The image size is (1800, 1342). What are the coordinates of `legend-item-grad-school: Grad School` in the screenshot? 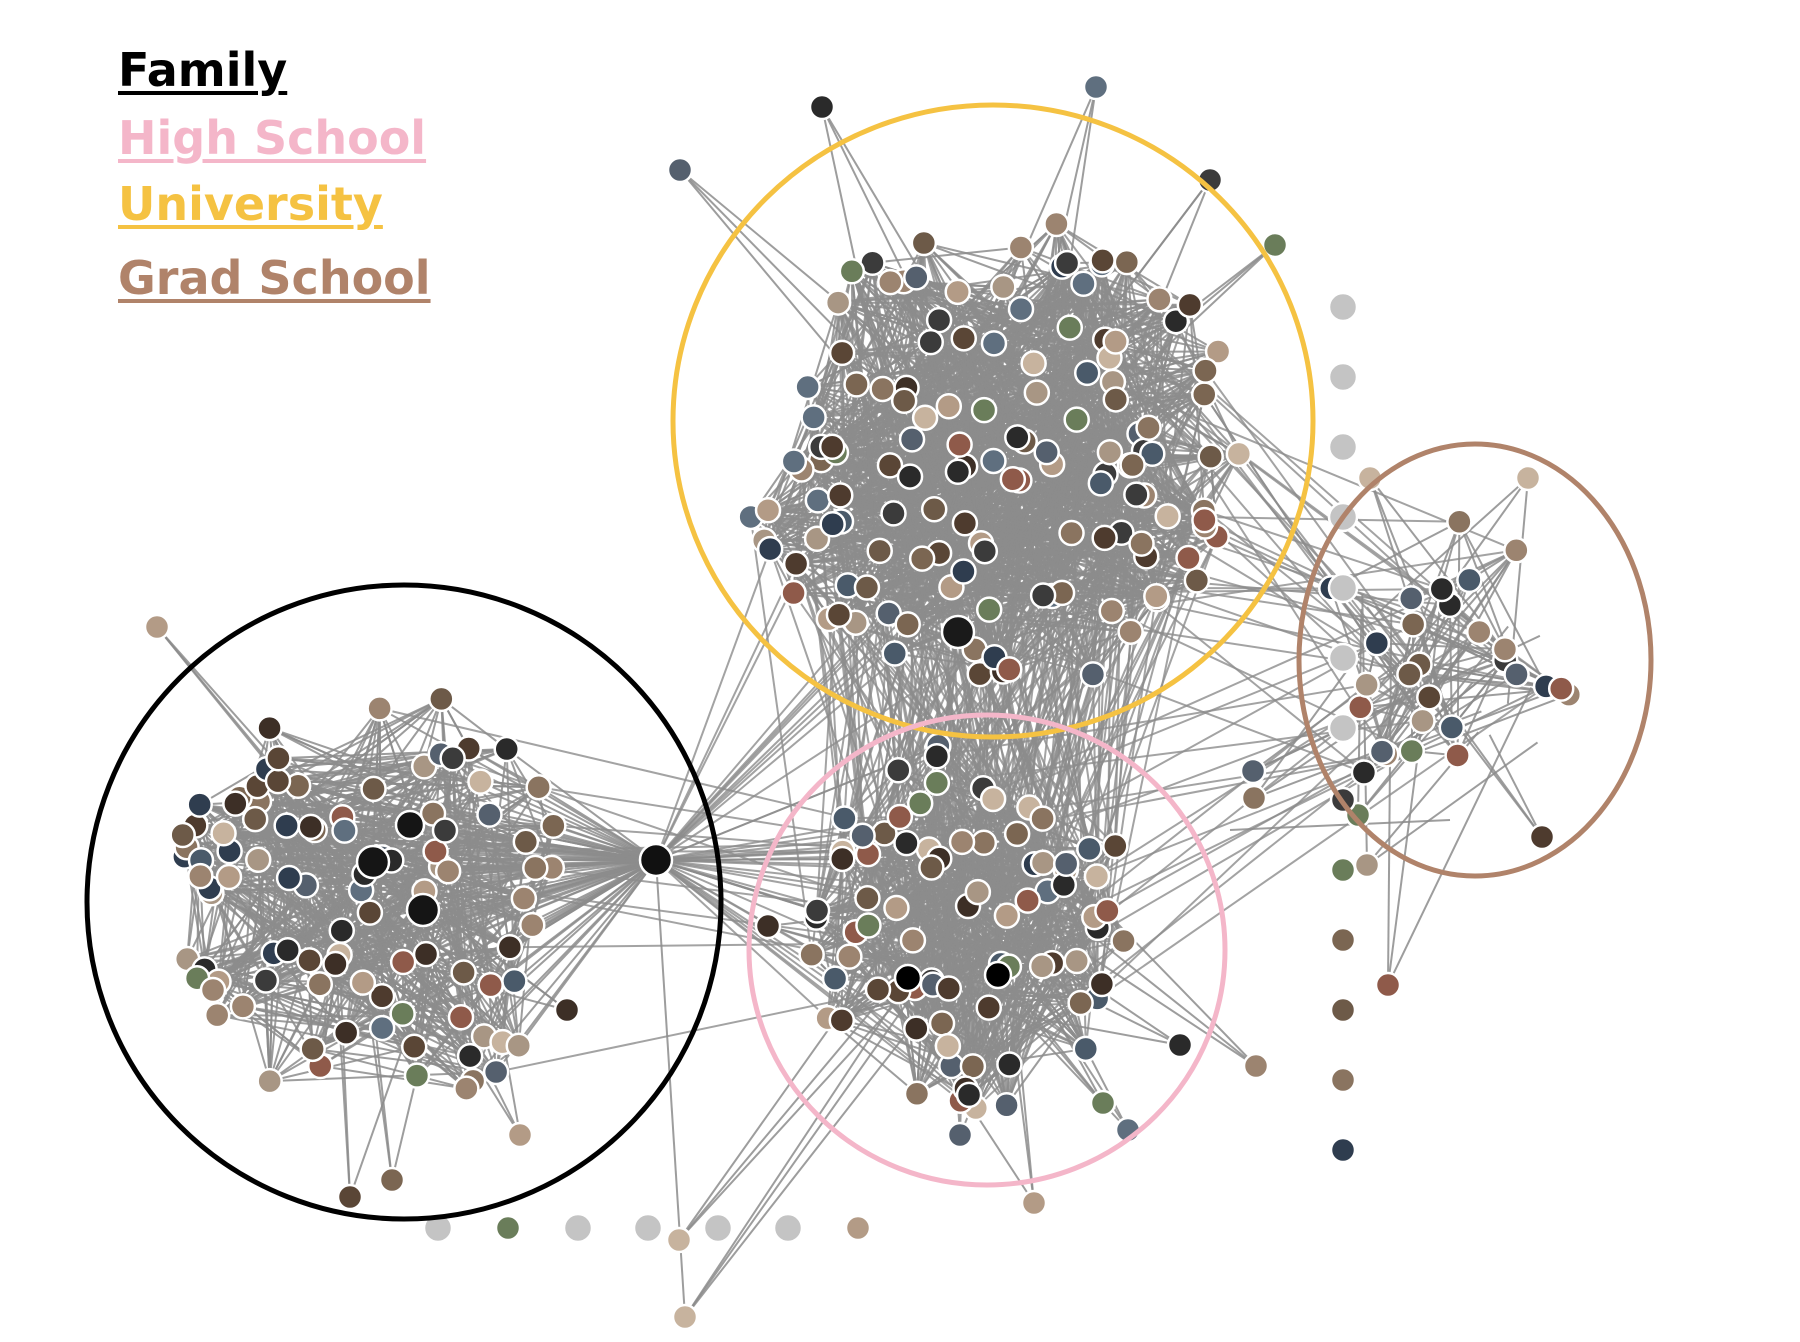 It's located at (274, 278).